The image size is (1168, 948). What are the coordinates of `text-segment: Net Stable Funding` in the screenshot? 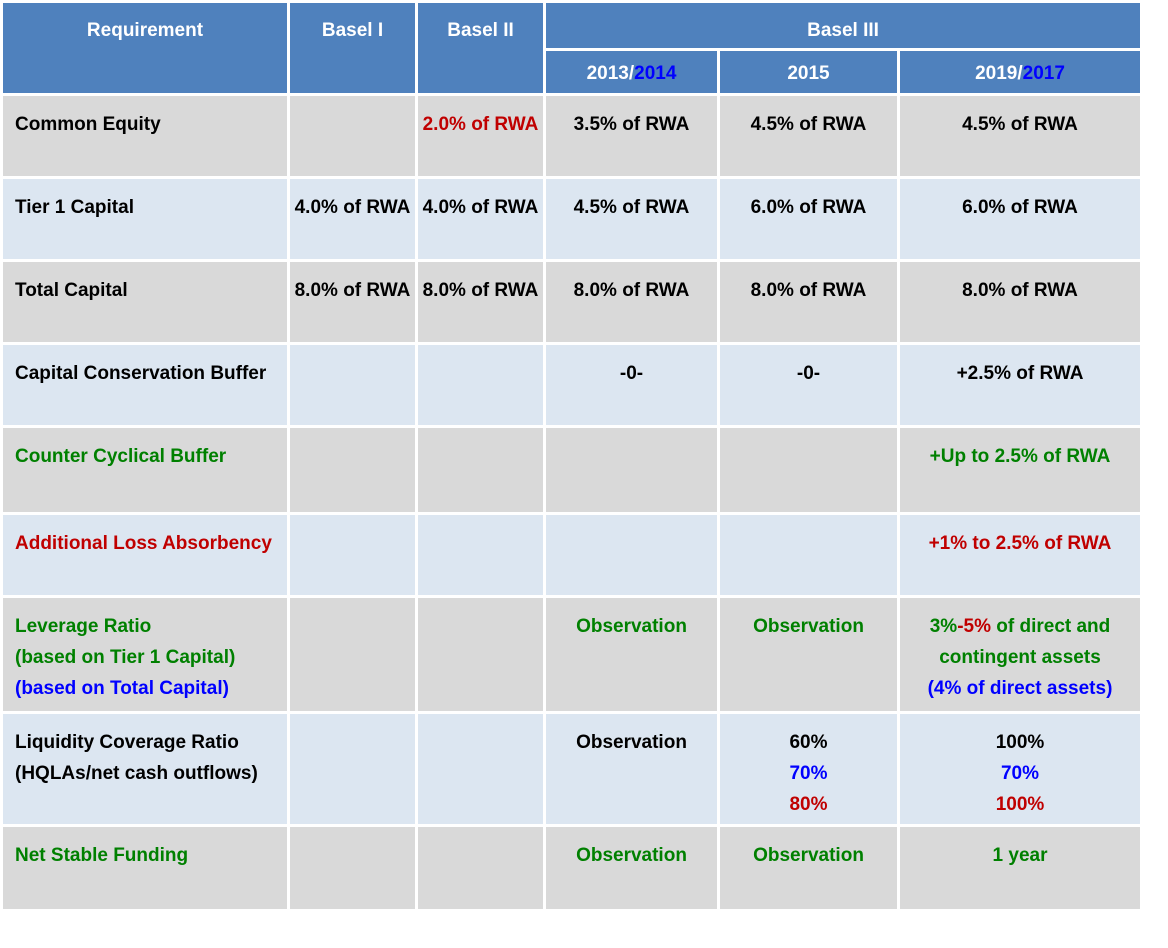 It's located at (102, 855).